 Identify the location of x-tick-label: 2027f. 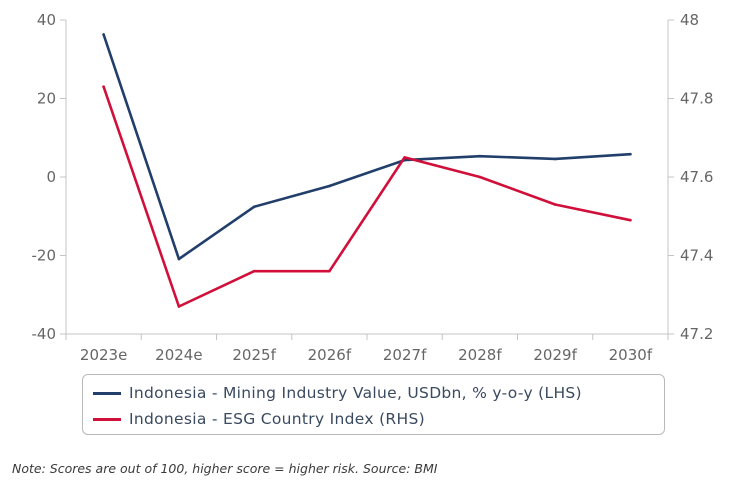
(405, 355).